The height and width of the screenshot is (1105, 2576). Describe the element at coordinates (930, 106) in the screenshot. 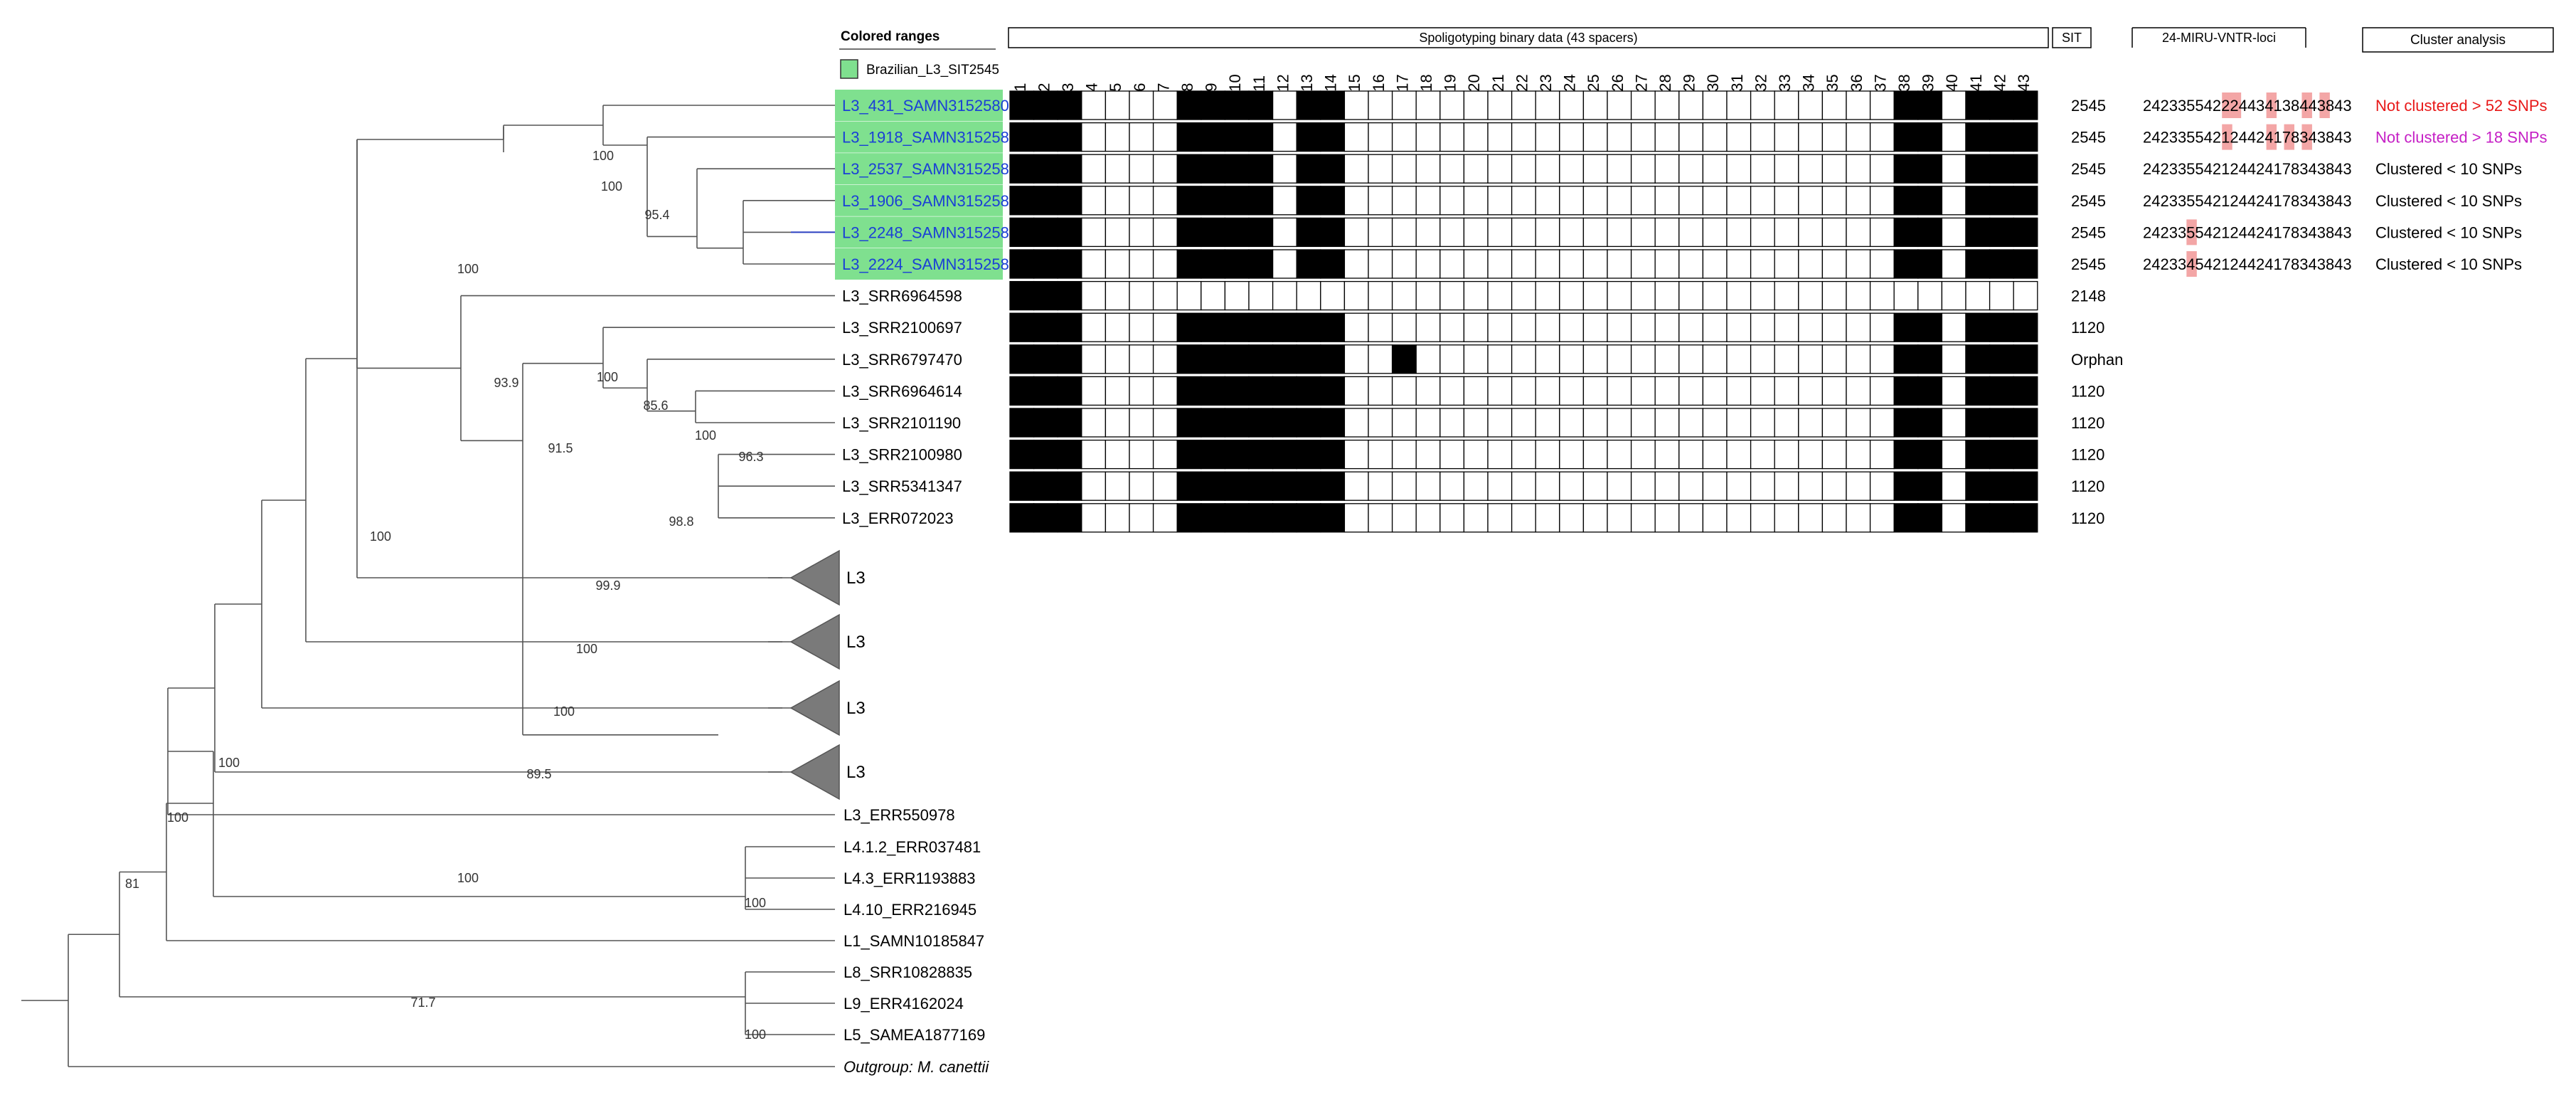

I see `leaf-label: L3_431_SAMN31525809` at that location.